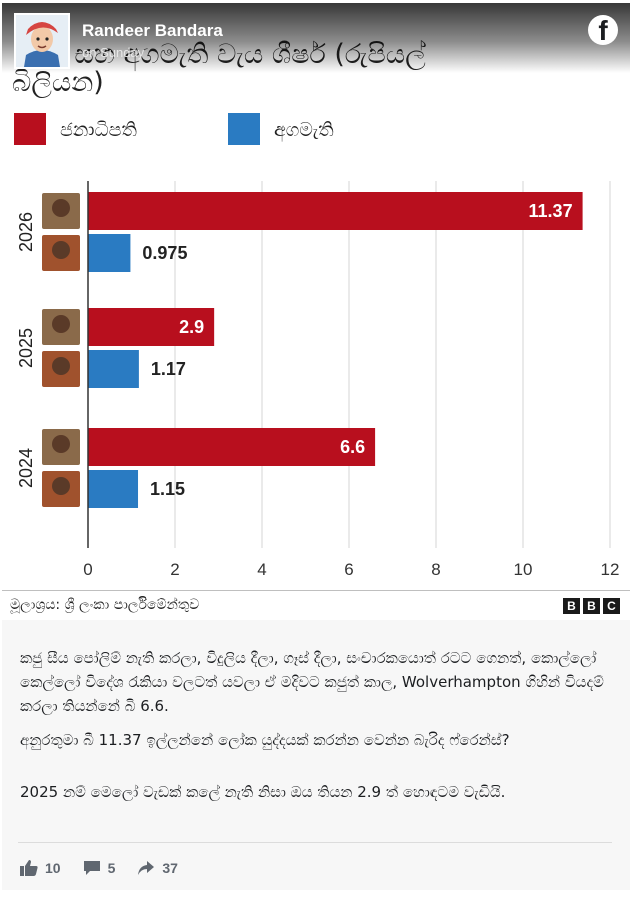 This screenshot has height=904, width=634. What do you see at coordinates (40, 868) in the screenshot?
I see `like-button: 10` at bounding box center [40, 868].